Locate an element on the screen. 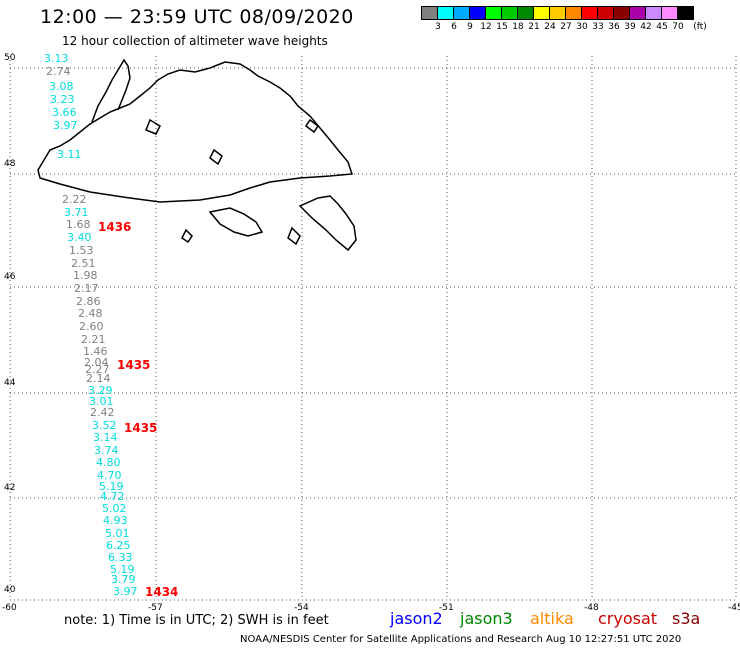  scale-label: 42 is located at coordinates (646, 27).